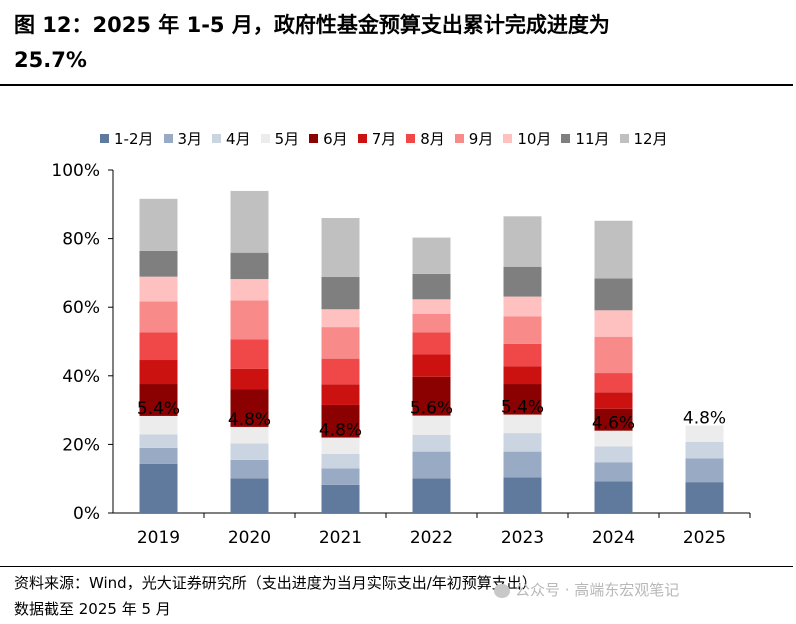 This screenshot has width=796, height=624. I want to click on y-tick-label: 40%, so click(81, 377).